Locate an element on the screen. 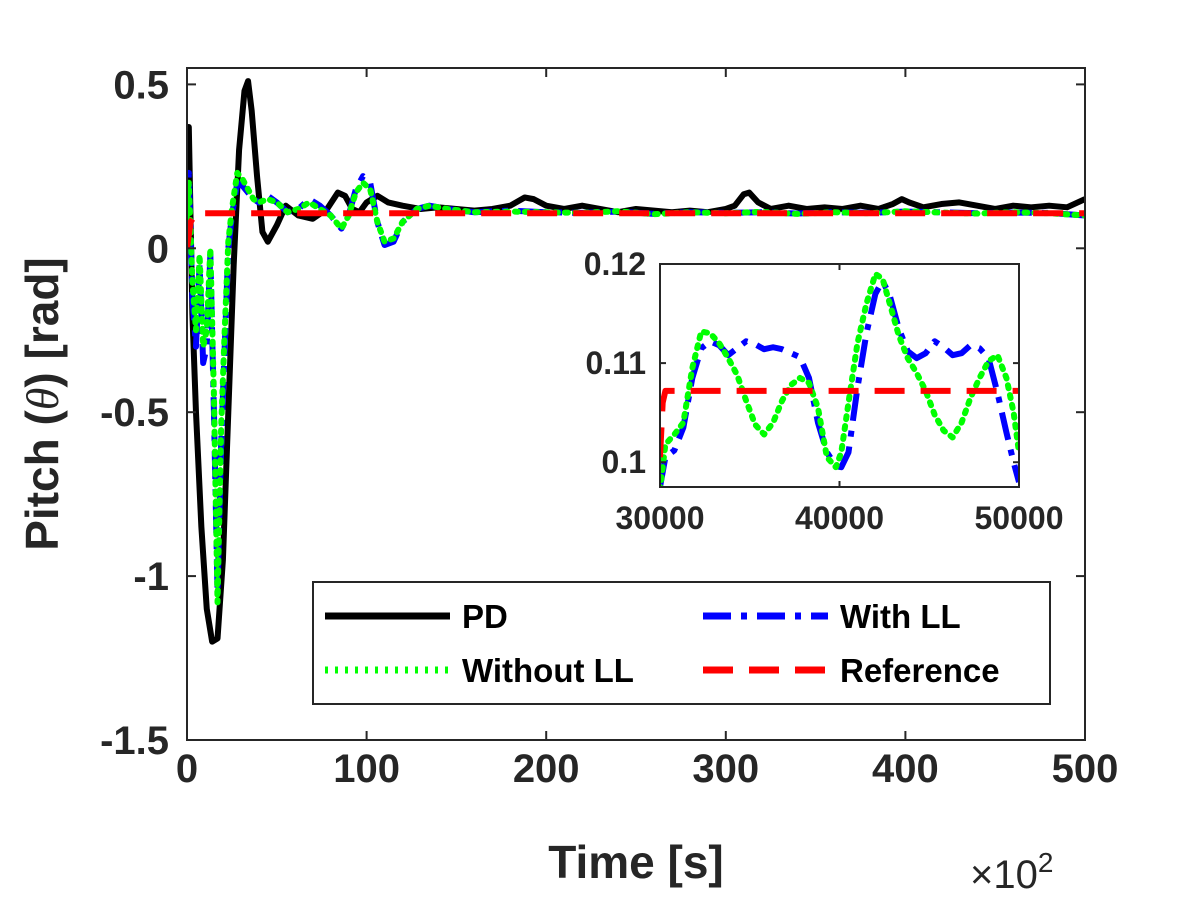  inset-ytick-label: 0.11 is located at coordinates (615, 363).